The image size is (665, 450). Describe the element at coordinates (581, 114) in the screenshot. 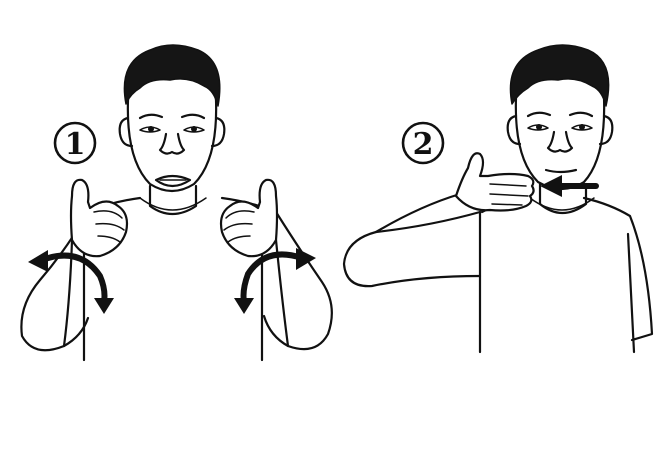

I see `figure-2-right-brow` at that location.